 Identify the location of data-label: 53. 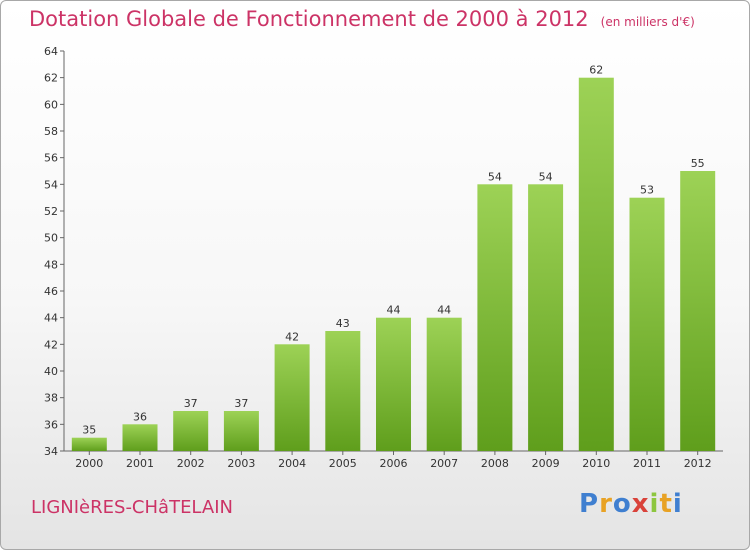
(647, 190).